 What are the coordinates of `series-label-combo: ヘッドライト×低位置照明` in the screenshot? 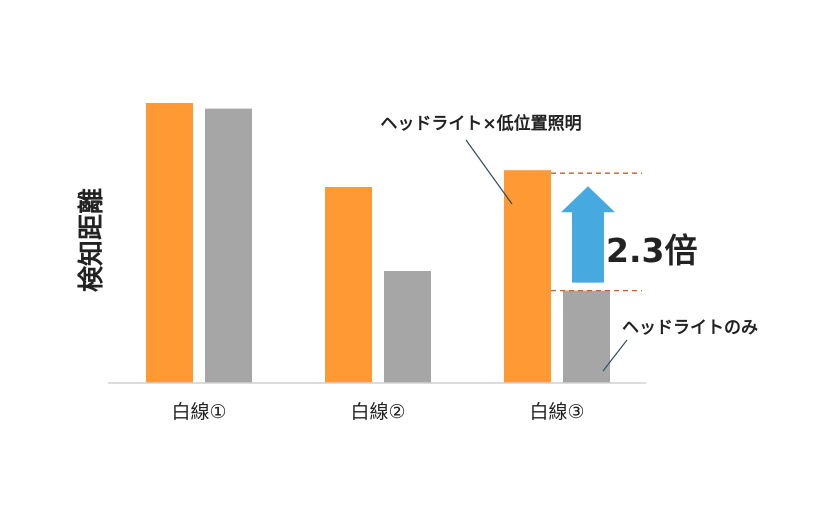 It's located at (480, 123).